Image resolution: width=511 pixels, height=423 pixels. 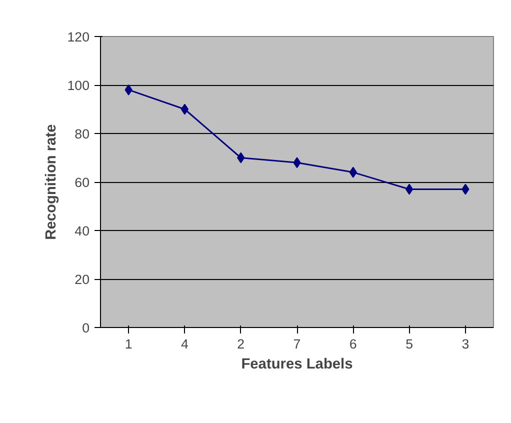 What do you see at coordinates (297, 364) in the screenshot?
I see `x-axis-title: Features Labels` at bounding box center [297, 364].